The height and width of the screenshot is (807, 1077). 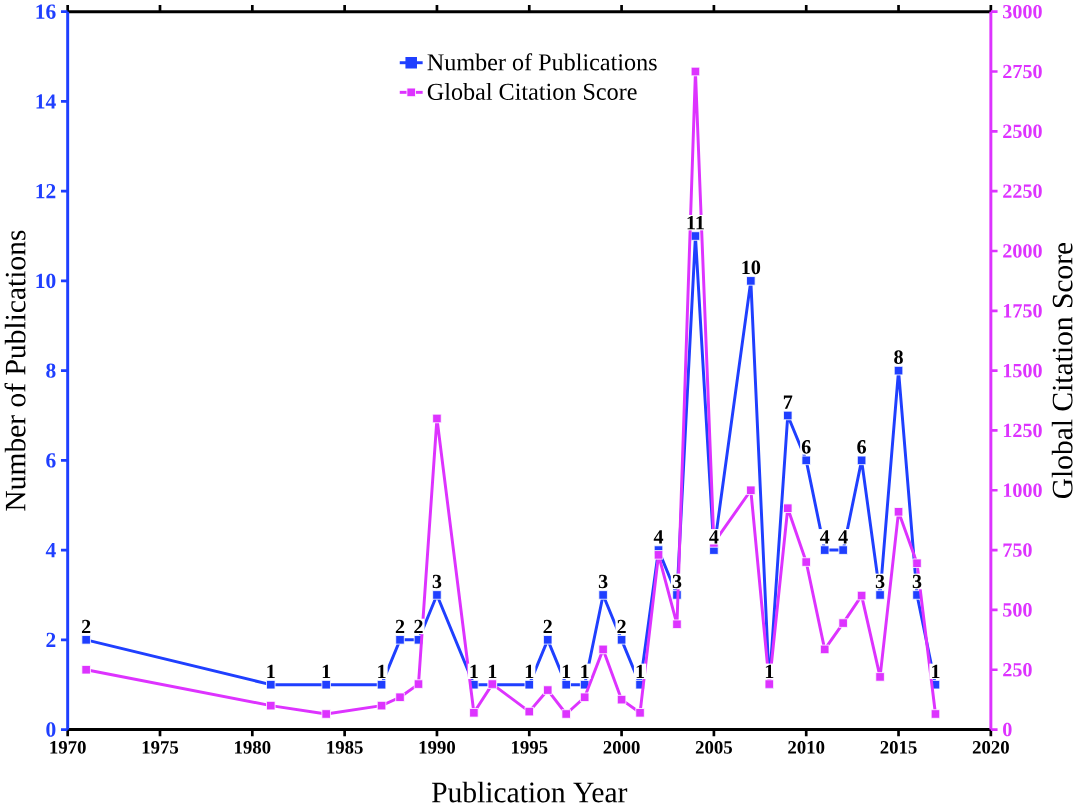 What do you see at coordinates (50, 550) in the screenshot?
I see `y-tick-label: 4` at bounding box center [50, 550].